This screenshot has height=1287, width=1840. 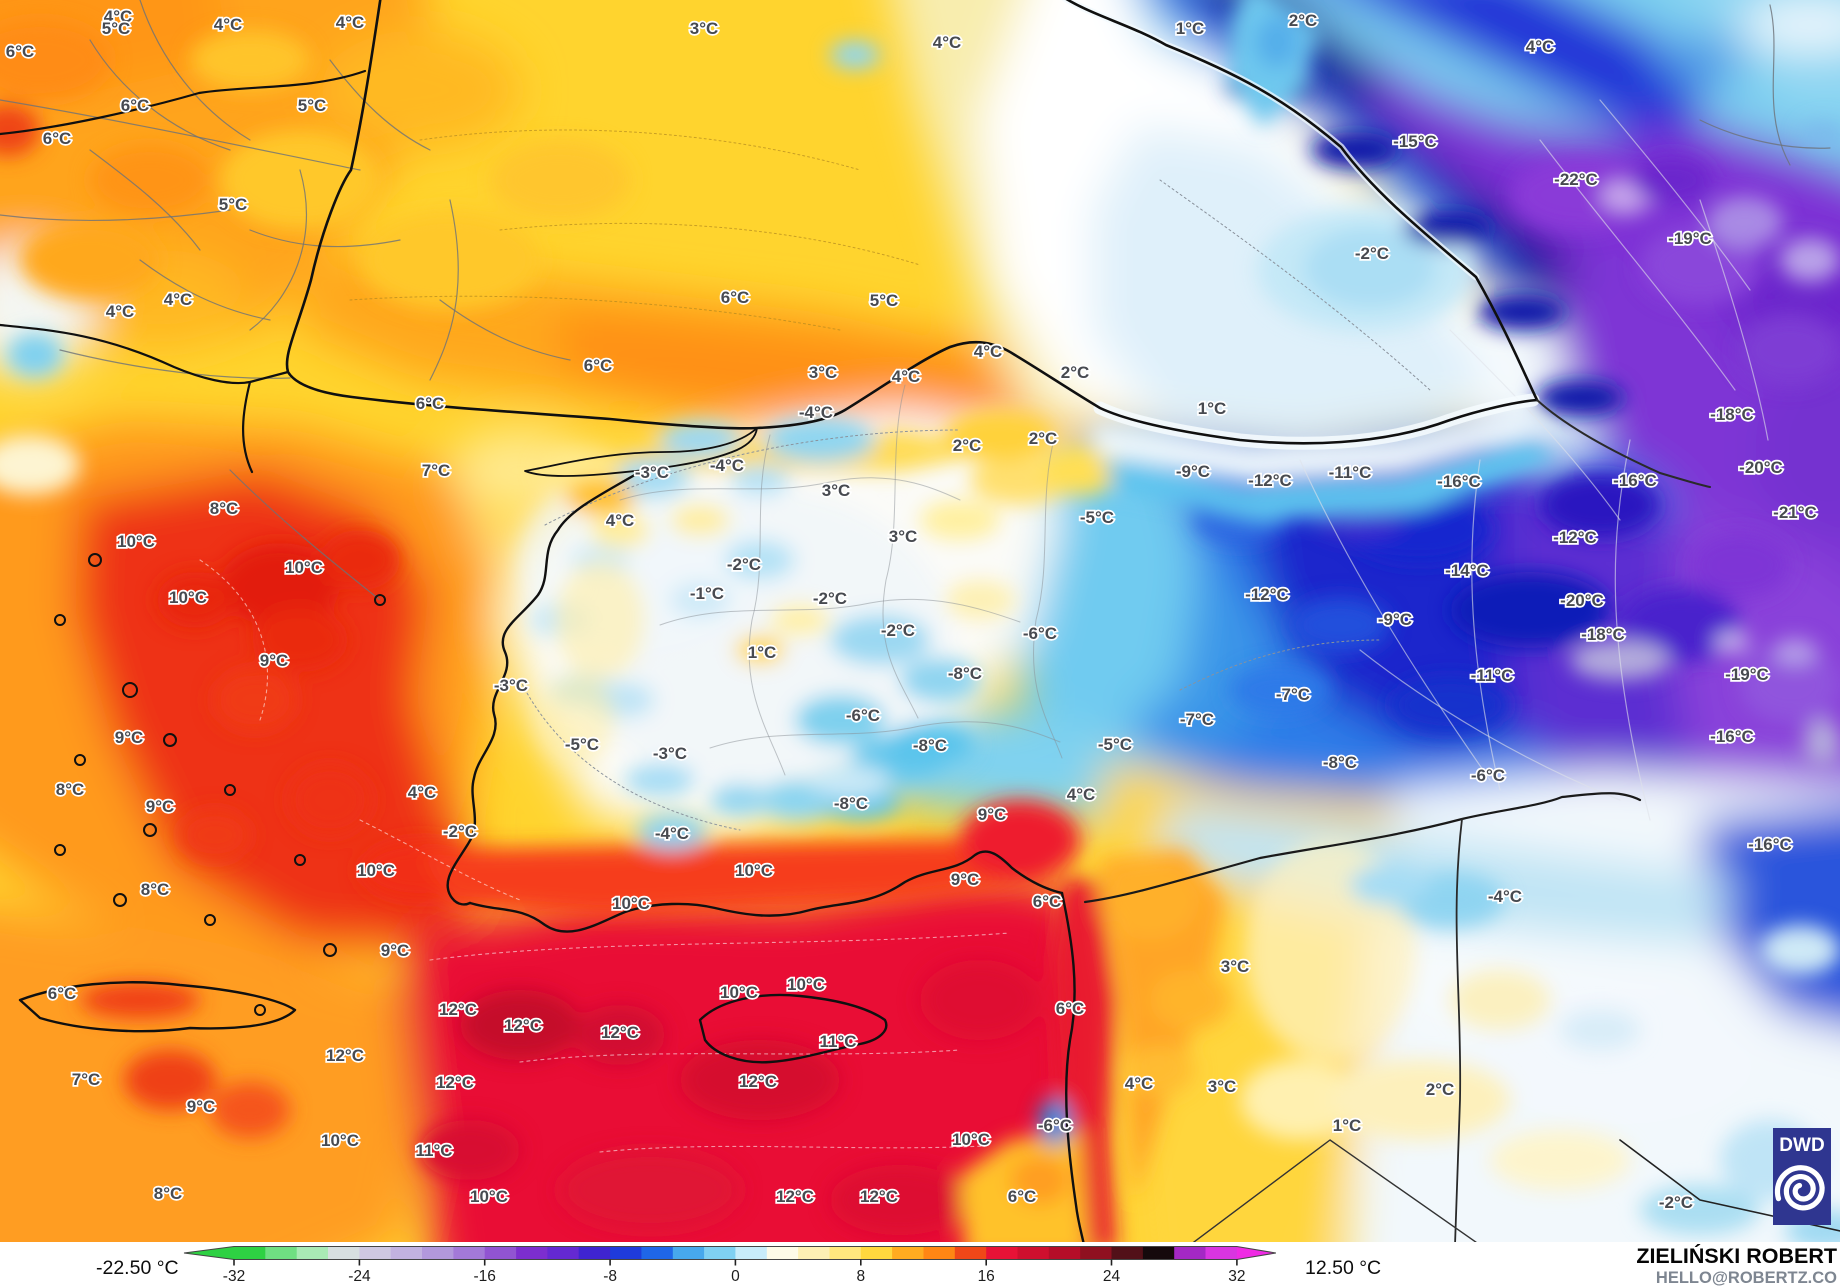 What do you see at coordinates (137, 1268) in the screenshot?
I see `svg-text: -22.50 °C` at bounding box center [137, 1268].